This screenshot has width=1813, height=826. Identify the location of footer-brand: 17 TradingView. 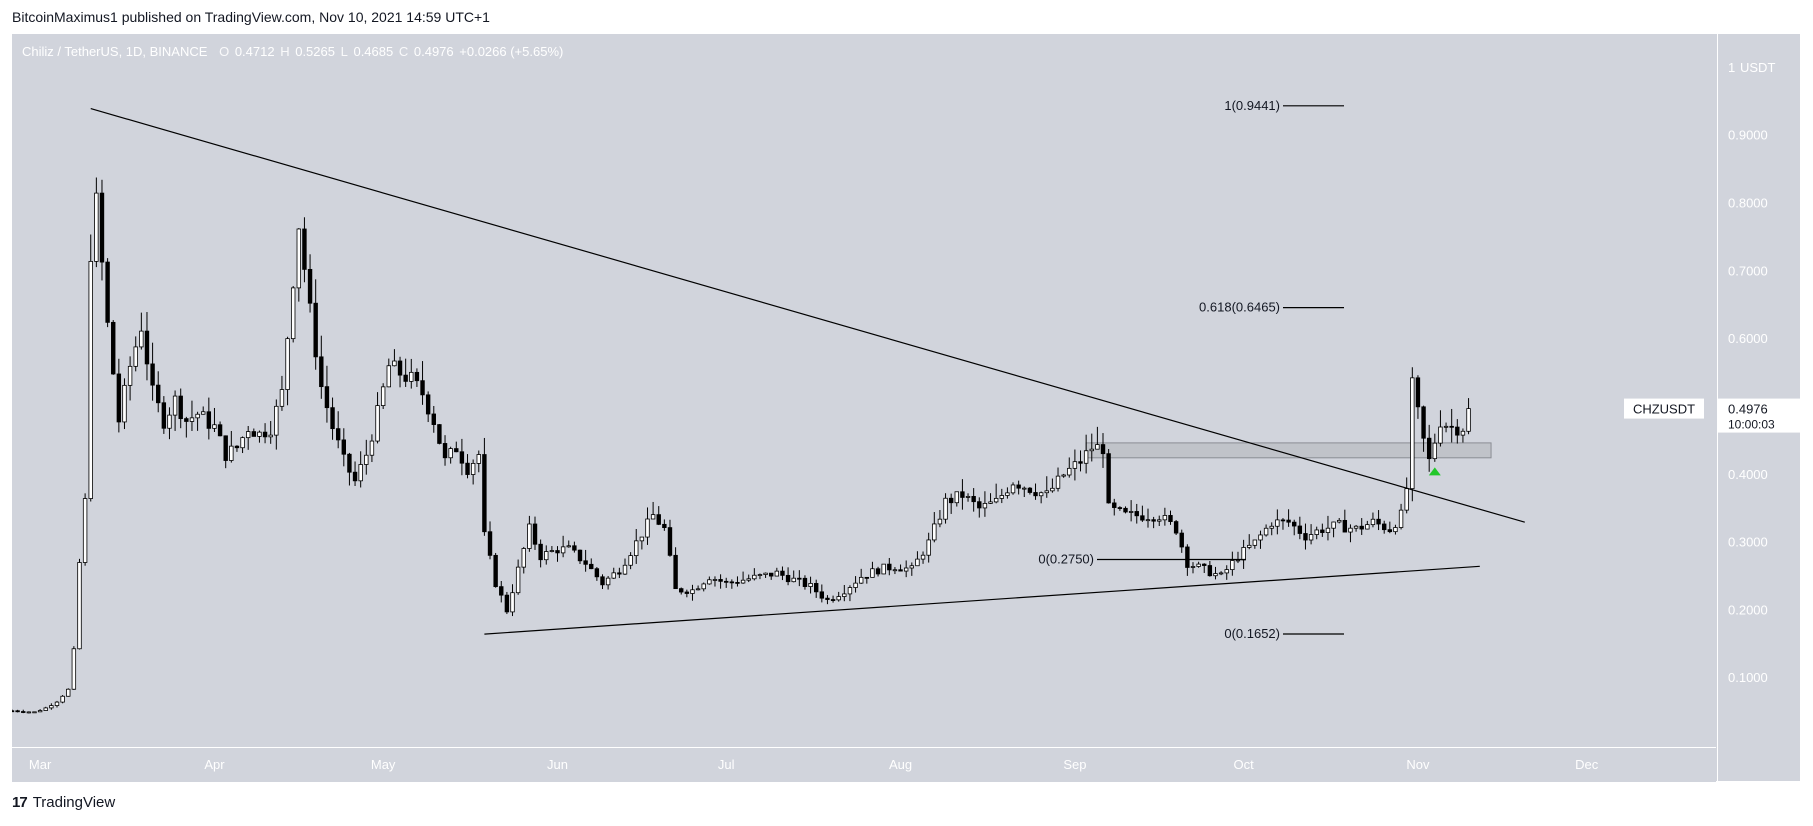
(63, 802).